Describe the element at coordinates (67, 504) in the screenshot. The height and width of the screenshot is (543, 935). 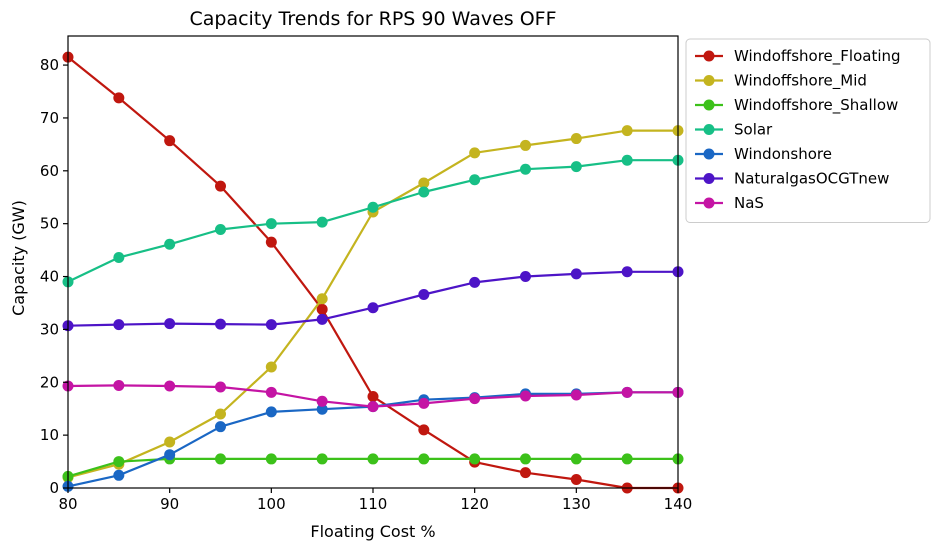
I see `x-tick-label: 80` at that location.